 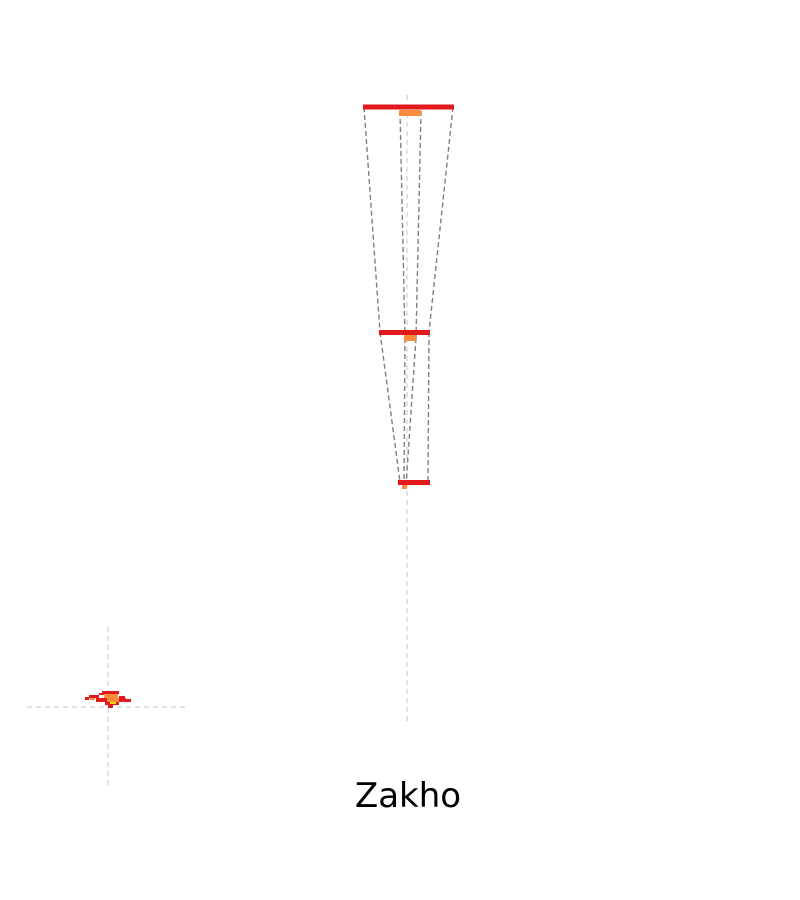 I want to click on place-name-label: Zakho, so click(x=408, y=796).